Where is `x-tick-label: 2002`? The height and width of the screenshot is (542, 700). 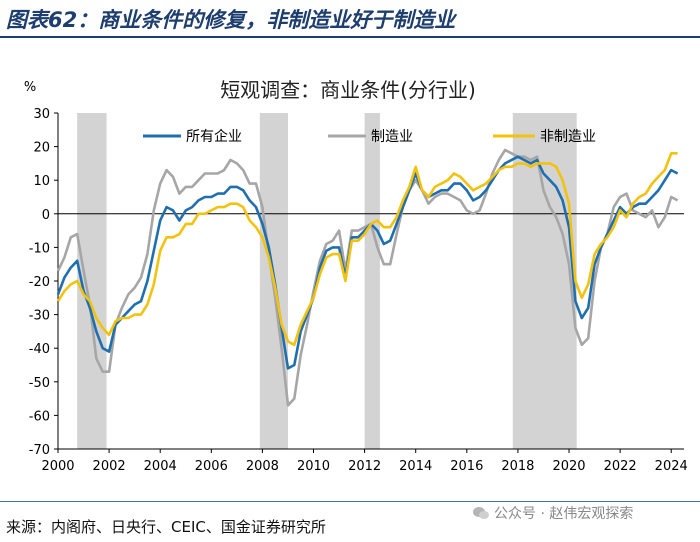
x-tick-label: 2002 is located at coordinates (109, 466).